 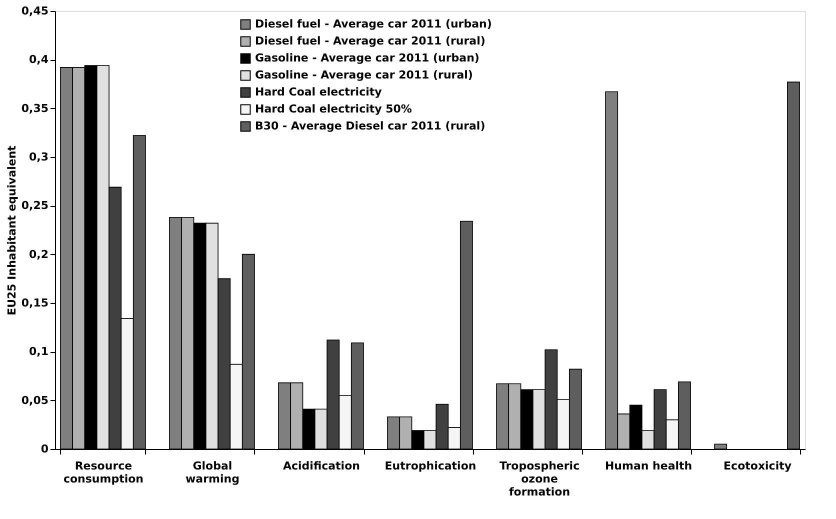 I want to click on x-tick-label: Tropospheric ozone formation, so click(x=539, y=479).